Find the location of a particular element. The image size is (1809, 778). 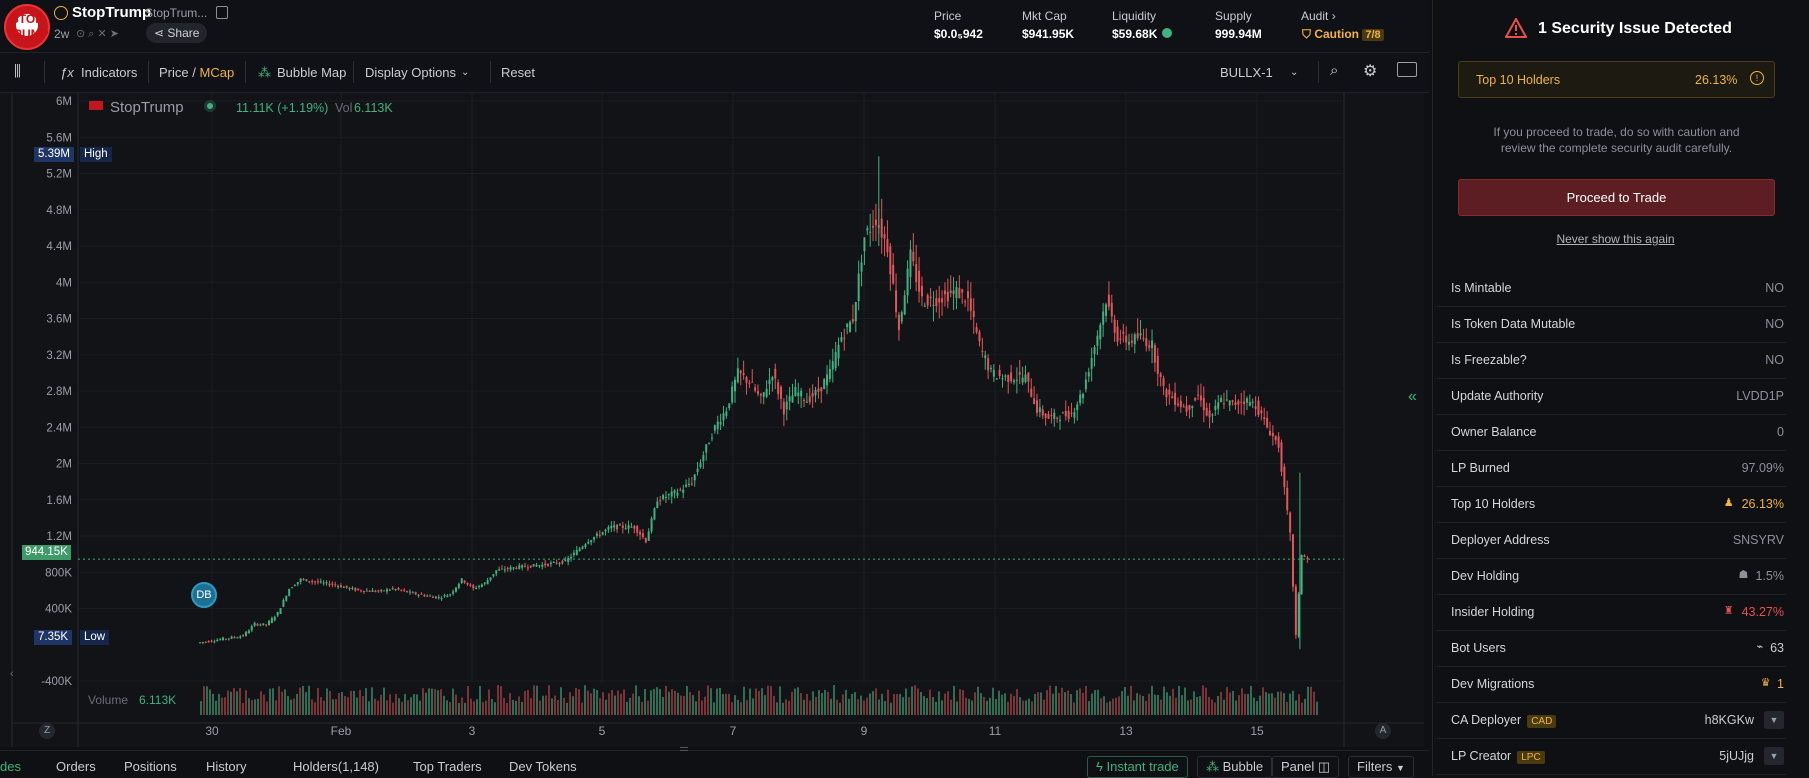

indicators-icon: ƒx is located at coordinates (67, 72).